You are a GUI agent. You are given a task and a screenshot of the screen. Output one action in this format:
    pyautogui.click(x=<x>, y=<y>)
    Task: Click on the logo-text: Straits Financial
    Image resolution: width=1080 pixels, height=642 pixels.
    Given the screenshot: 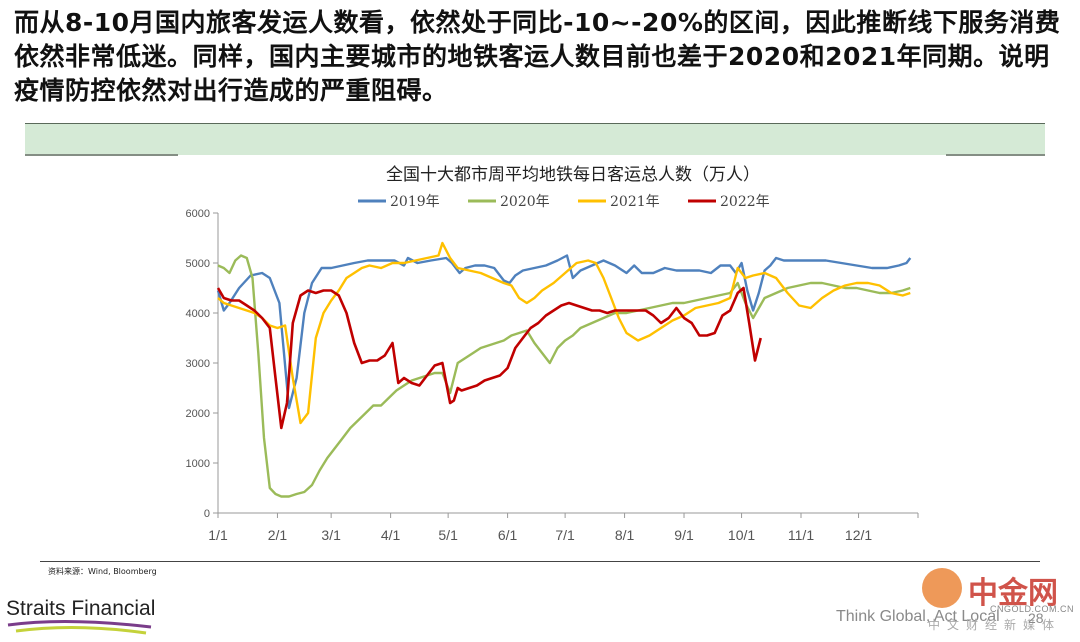 What is the action you would take?
    pyautogui.click(x=81, y=608)
    